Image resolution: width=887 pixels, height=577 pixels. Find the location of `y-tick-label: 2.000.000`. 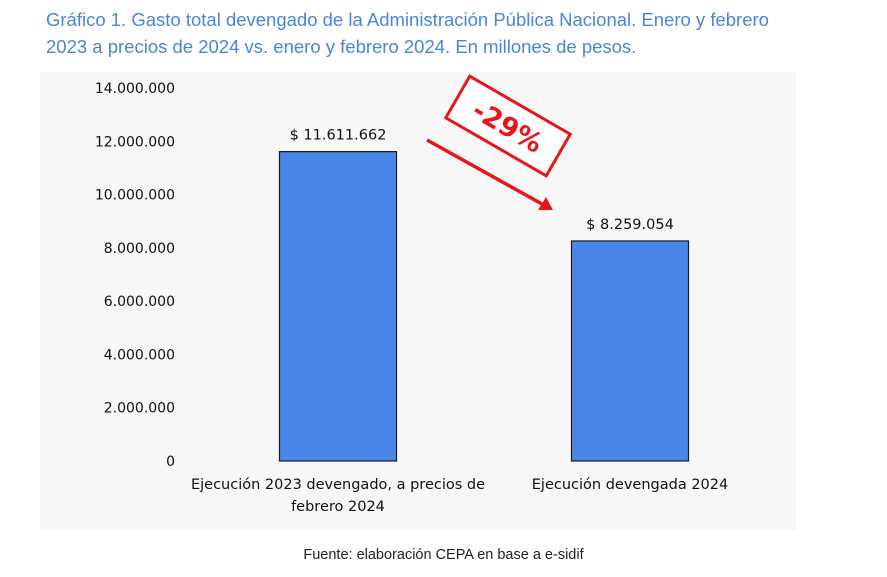

y-tick-label: 2.000.000 is located at coordinates (139, 409).